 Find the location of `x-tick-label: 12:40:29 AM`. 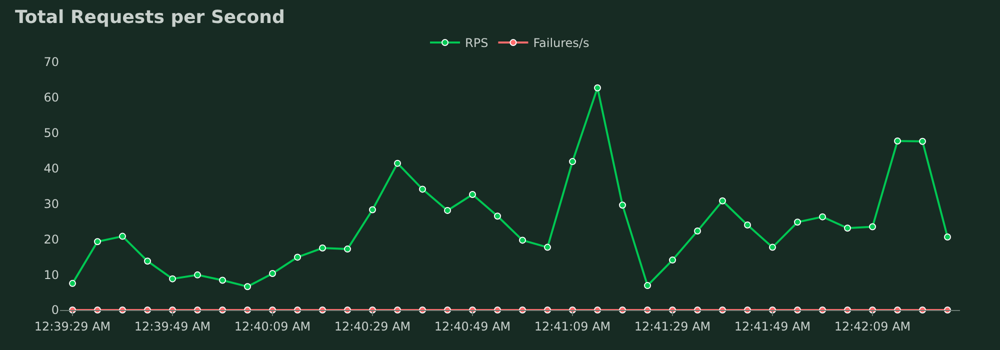

x-tick-label: 12:40:29 AM is located at coordinates (372, 326).